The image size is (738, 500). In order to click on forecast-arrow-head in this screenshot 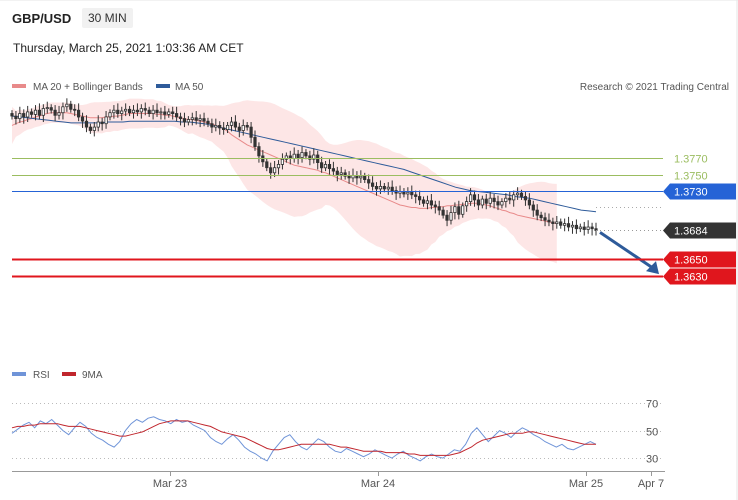, I will do `click(652, 268)`.